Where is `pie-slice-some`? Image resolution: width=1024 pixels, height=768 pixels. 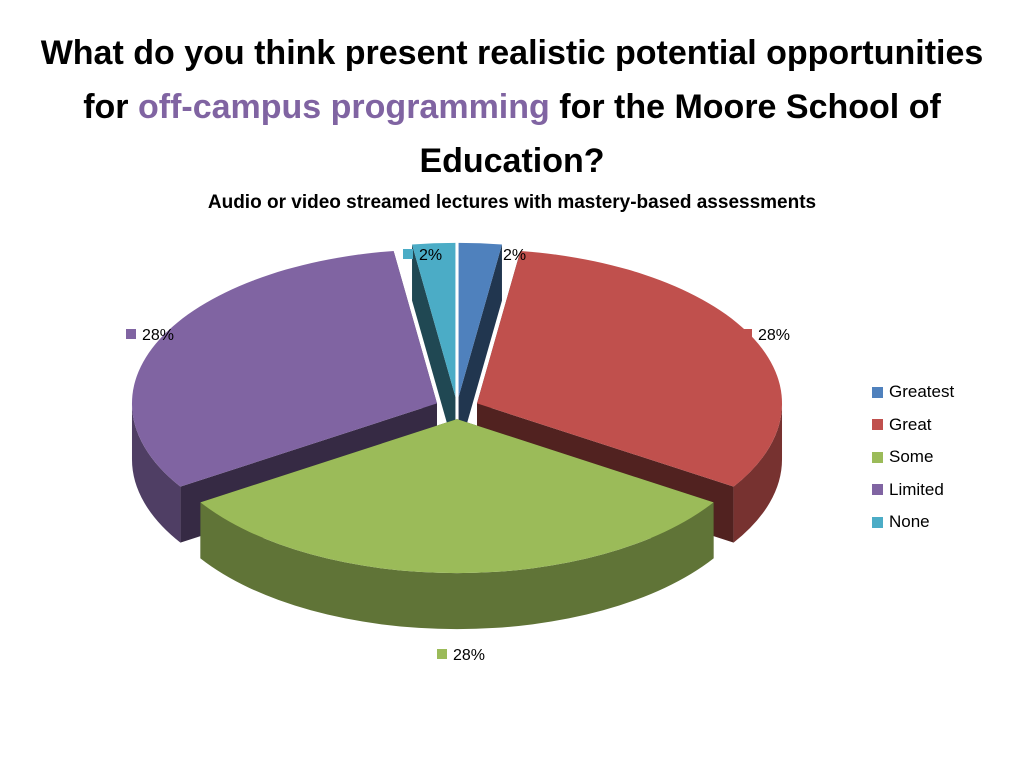
pie-slice-some is located at coordinates (457, 524).